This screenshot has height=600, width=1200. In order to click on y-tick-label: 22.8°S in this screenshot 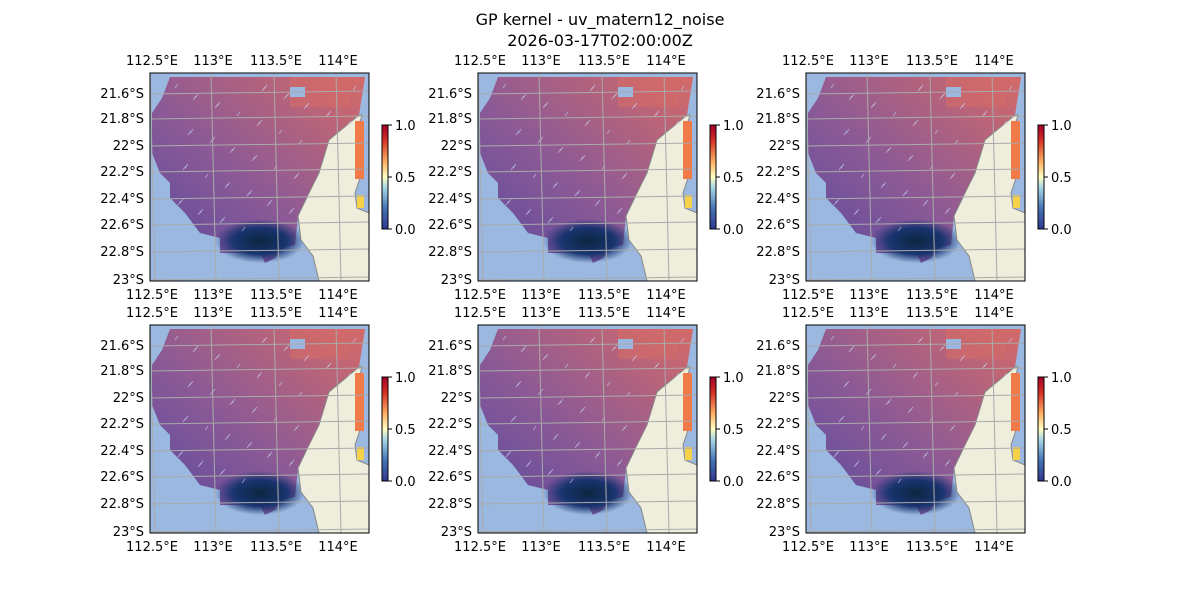, I will do `click(122, 504)`.